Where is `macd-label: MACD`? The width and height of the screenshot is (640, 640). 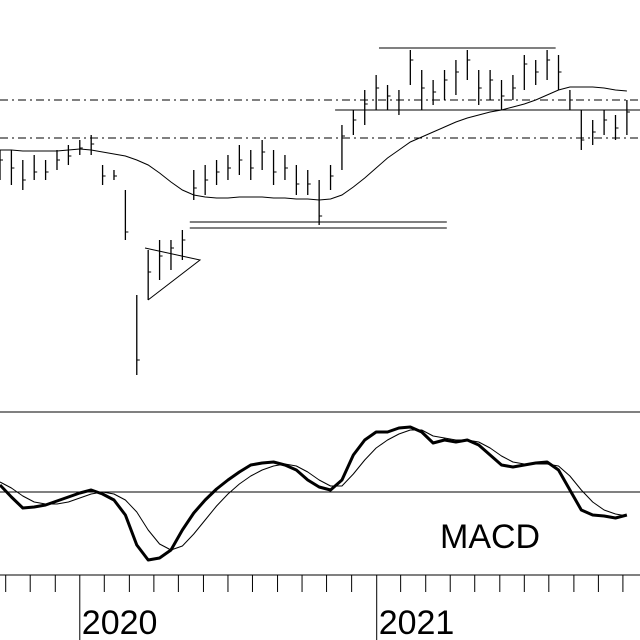
macd-label: MACD is located at coordinates (490, 537).